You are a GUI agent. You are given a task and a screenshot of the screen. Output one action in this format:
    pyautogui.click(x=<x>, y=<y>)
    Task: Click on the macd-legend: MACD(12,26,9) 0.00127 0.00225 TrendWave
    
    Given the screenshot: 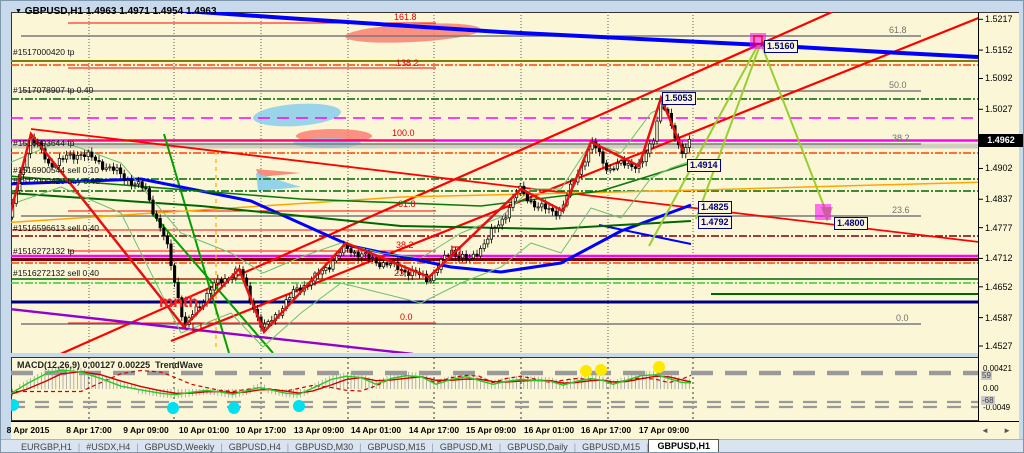 What is the action you would take?
    pyautogui.click(x=110, y=365)
    